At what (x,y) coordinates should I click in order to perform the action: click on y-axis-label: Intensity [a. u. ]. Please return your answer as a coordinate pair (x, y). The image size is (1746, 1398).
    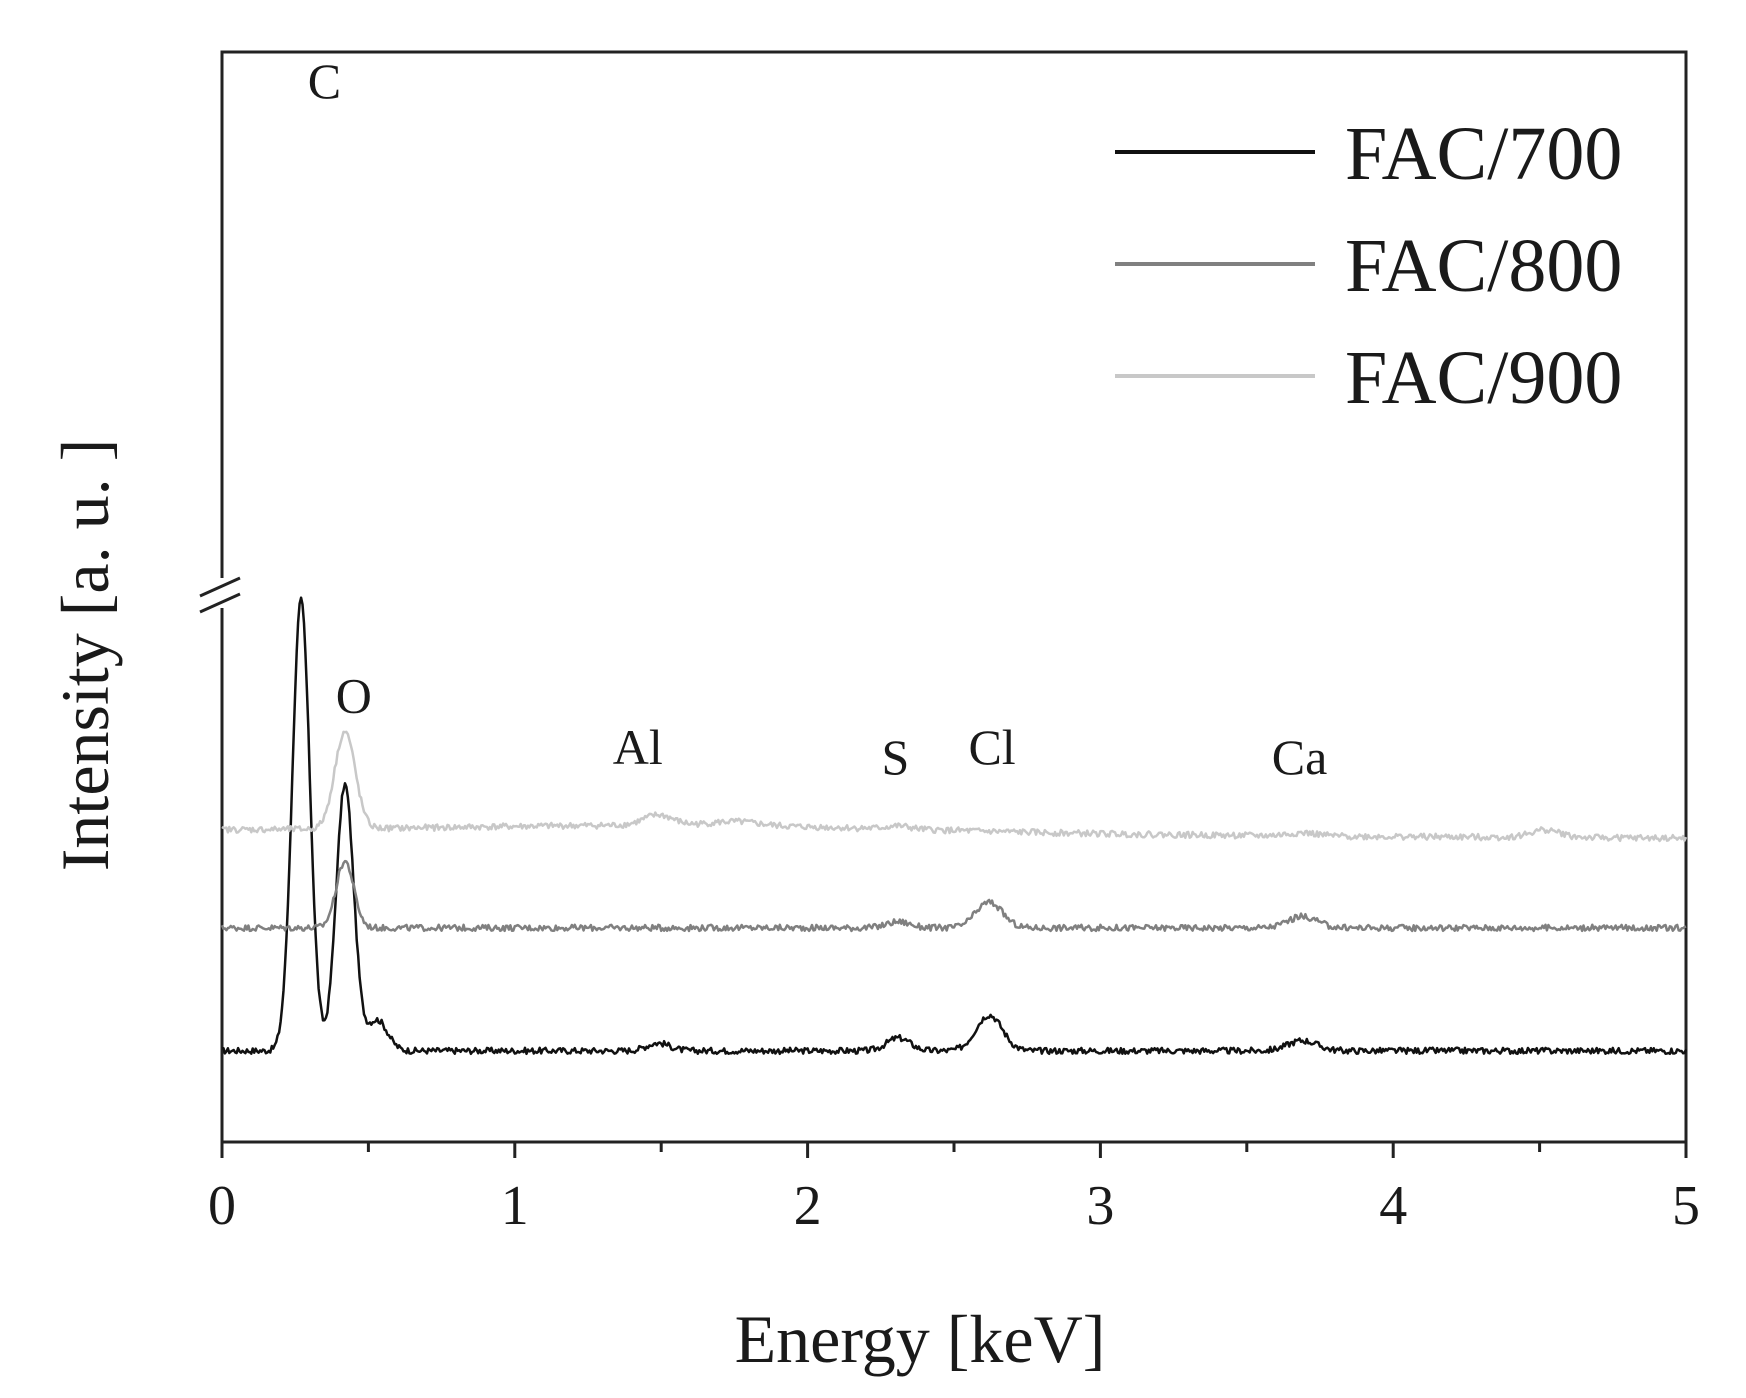
    Looking at the image, I should click on (85, 655).